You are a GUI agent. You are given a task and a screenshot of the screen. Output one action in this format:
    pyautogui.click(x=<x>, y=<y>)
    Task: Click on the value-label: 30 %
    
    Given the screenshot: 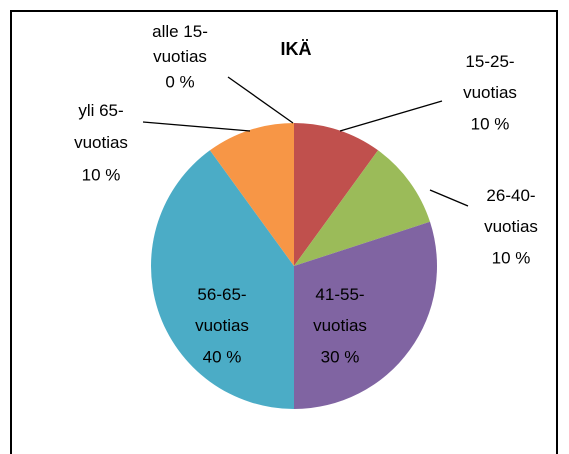 What is the action you would take?
    pyautogui.click(x=340, y=356)
    